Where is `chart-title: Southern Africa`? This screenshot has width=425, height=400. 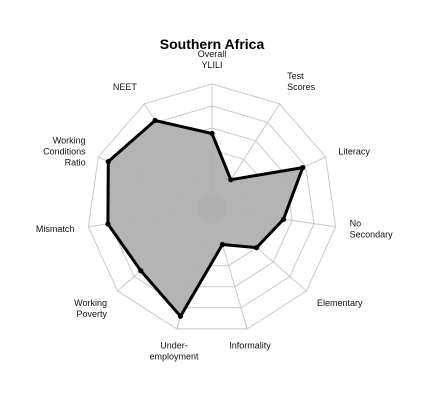
chart-title: Southern Africa is located at coordinates (212, 44).